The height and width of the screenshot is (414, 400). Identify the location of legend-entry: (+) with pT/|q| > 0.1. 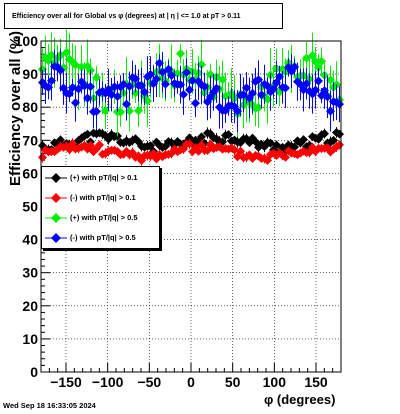
(100, 178).